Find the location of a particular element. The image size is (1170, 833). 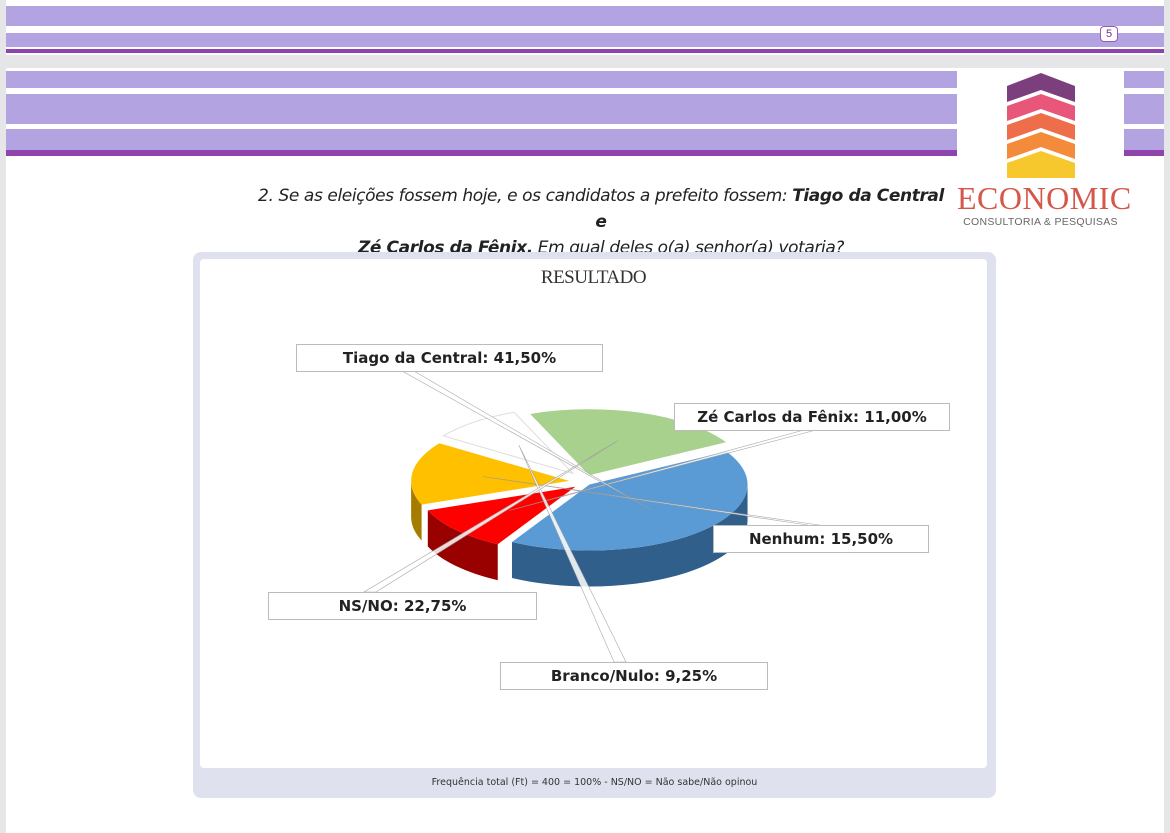

logo-subtitle: CONSULTORIA & PESQUISAS is located at coordinates (1040, 222).